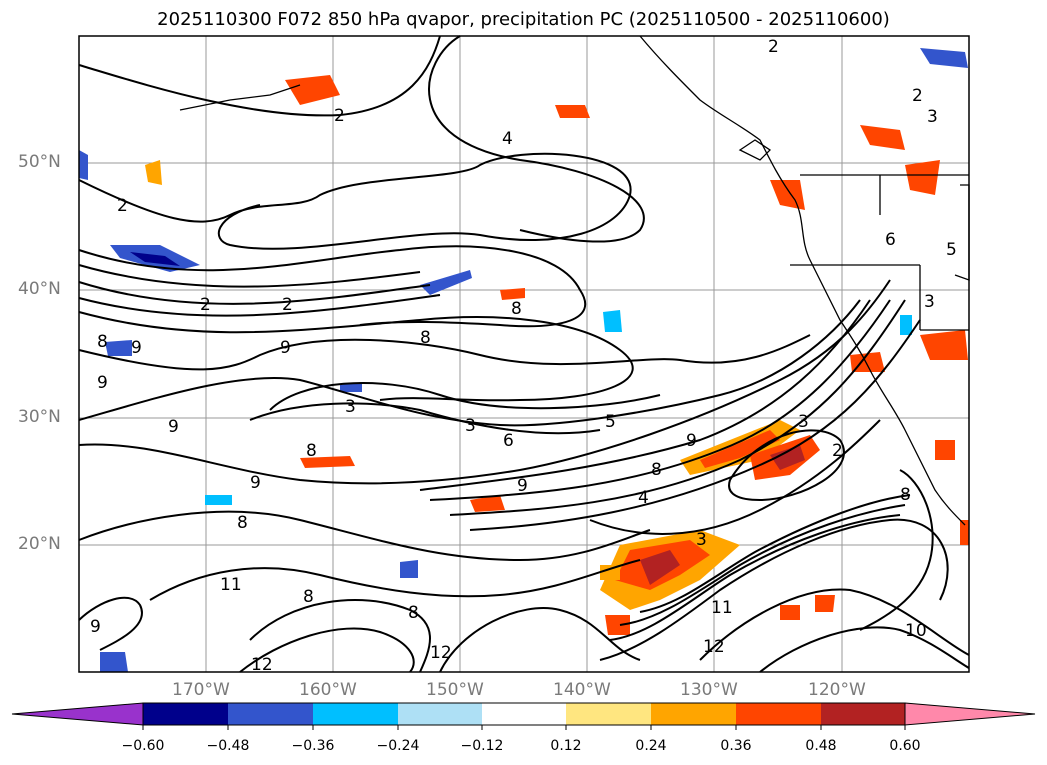  Describe the element at coordinates (582, 690) in the screenshot. I see `lon-label-140w: 140°W` at that location.